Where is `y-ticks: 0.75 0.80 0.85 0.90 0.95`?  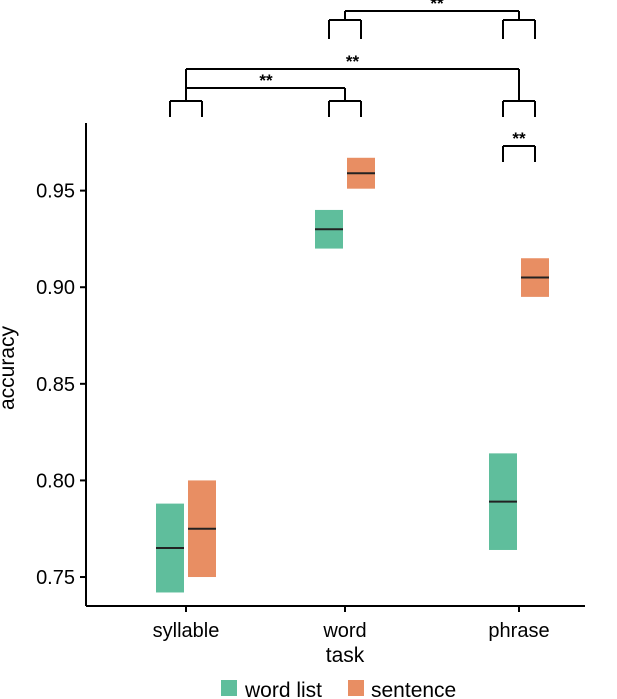 y-ticks: 0.75 0.80 0.85 0.90 0.95 is located at coordinates (61, 385).